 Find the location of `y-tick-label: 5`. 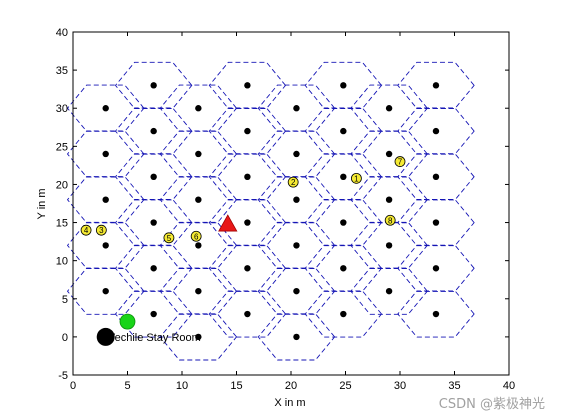

y-tick-label: 5 is located at coordinates (65, 300).